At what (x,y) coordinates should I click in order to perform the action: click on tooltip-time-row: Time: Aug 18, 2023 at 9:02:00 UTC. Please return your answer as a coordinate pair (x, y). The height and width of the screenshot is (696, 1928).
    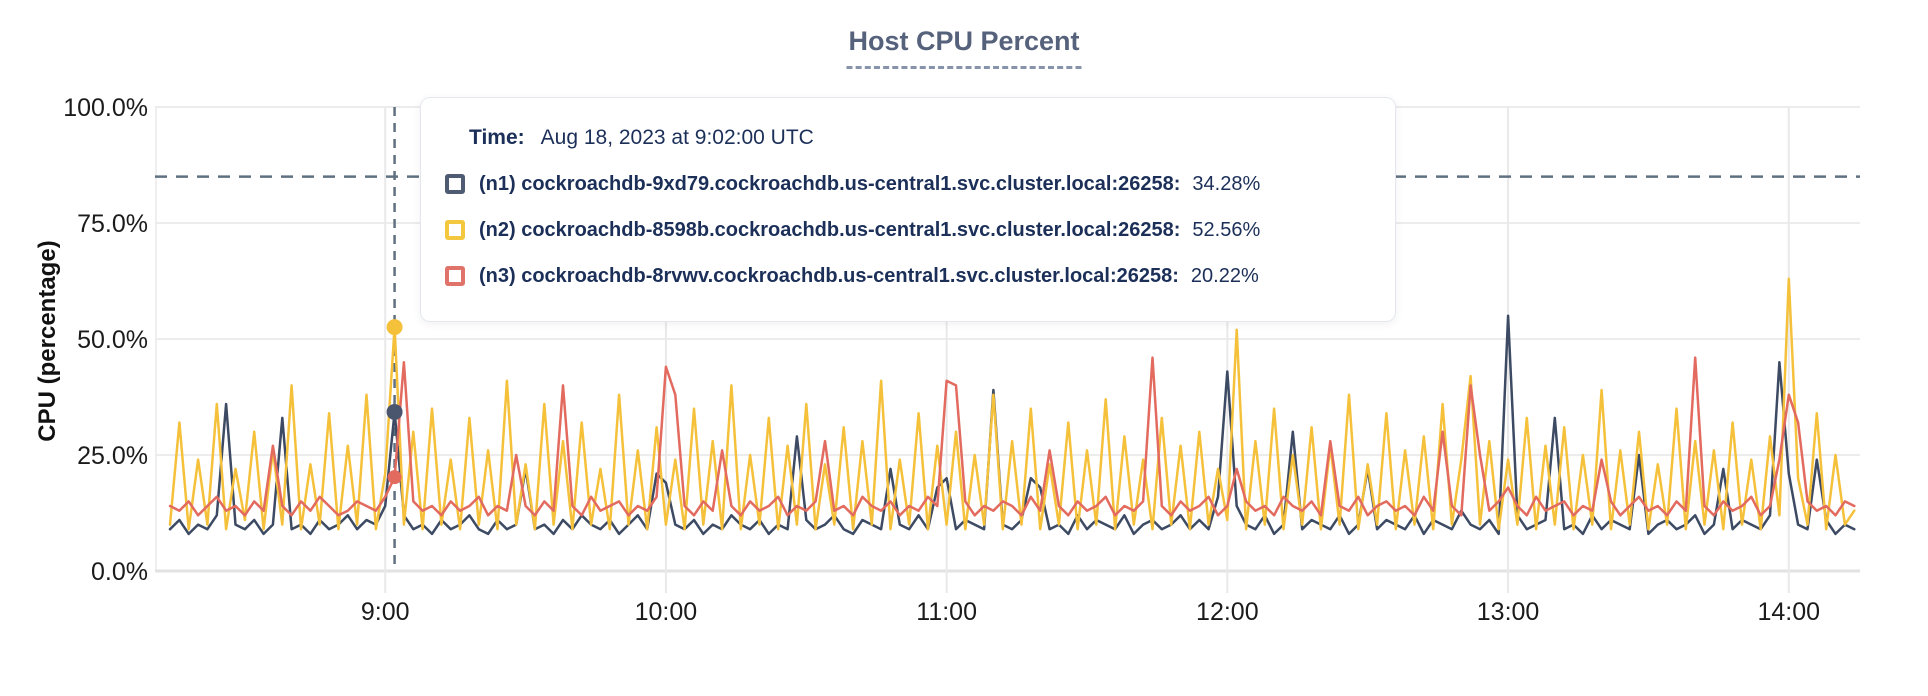
    Looking at the image, I should click on (920, 138).